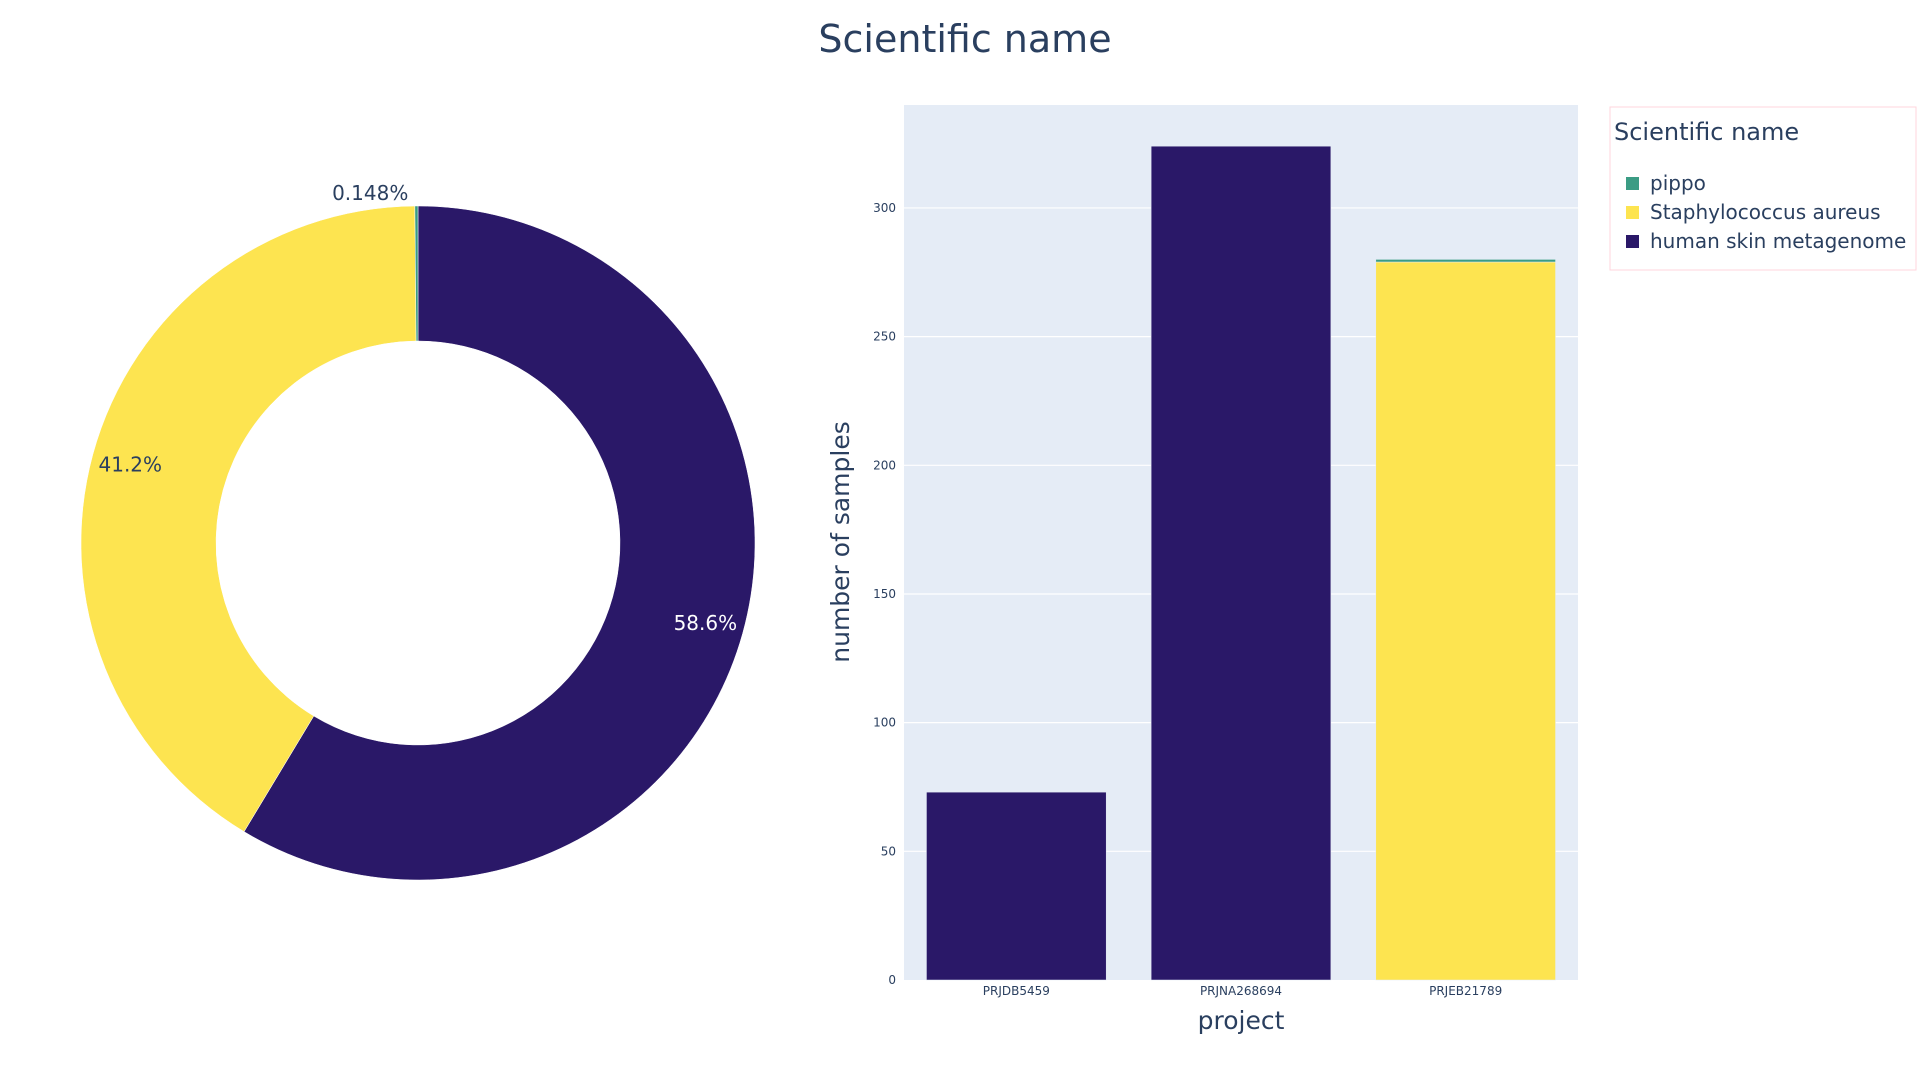 The image size is (1920, 1080). I want to click on x-tick-label: PRJNA268694, so click(1241, 991).